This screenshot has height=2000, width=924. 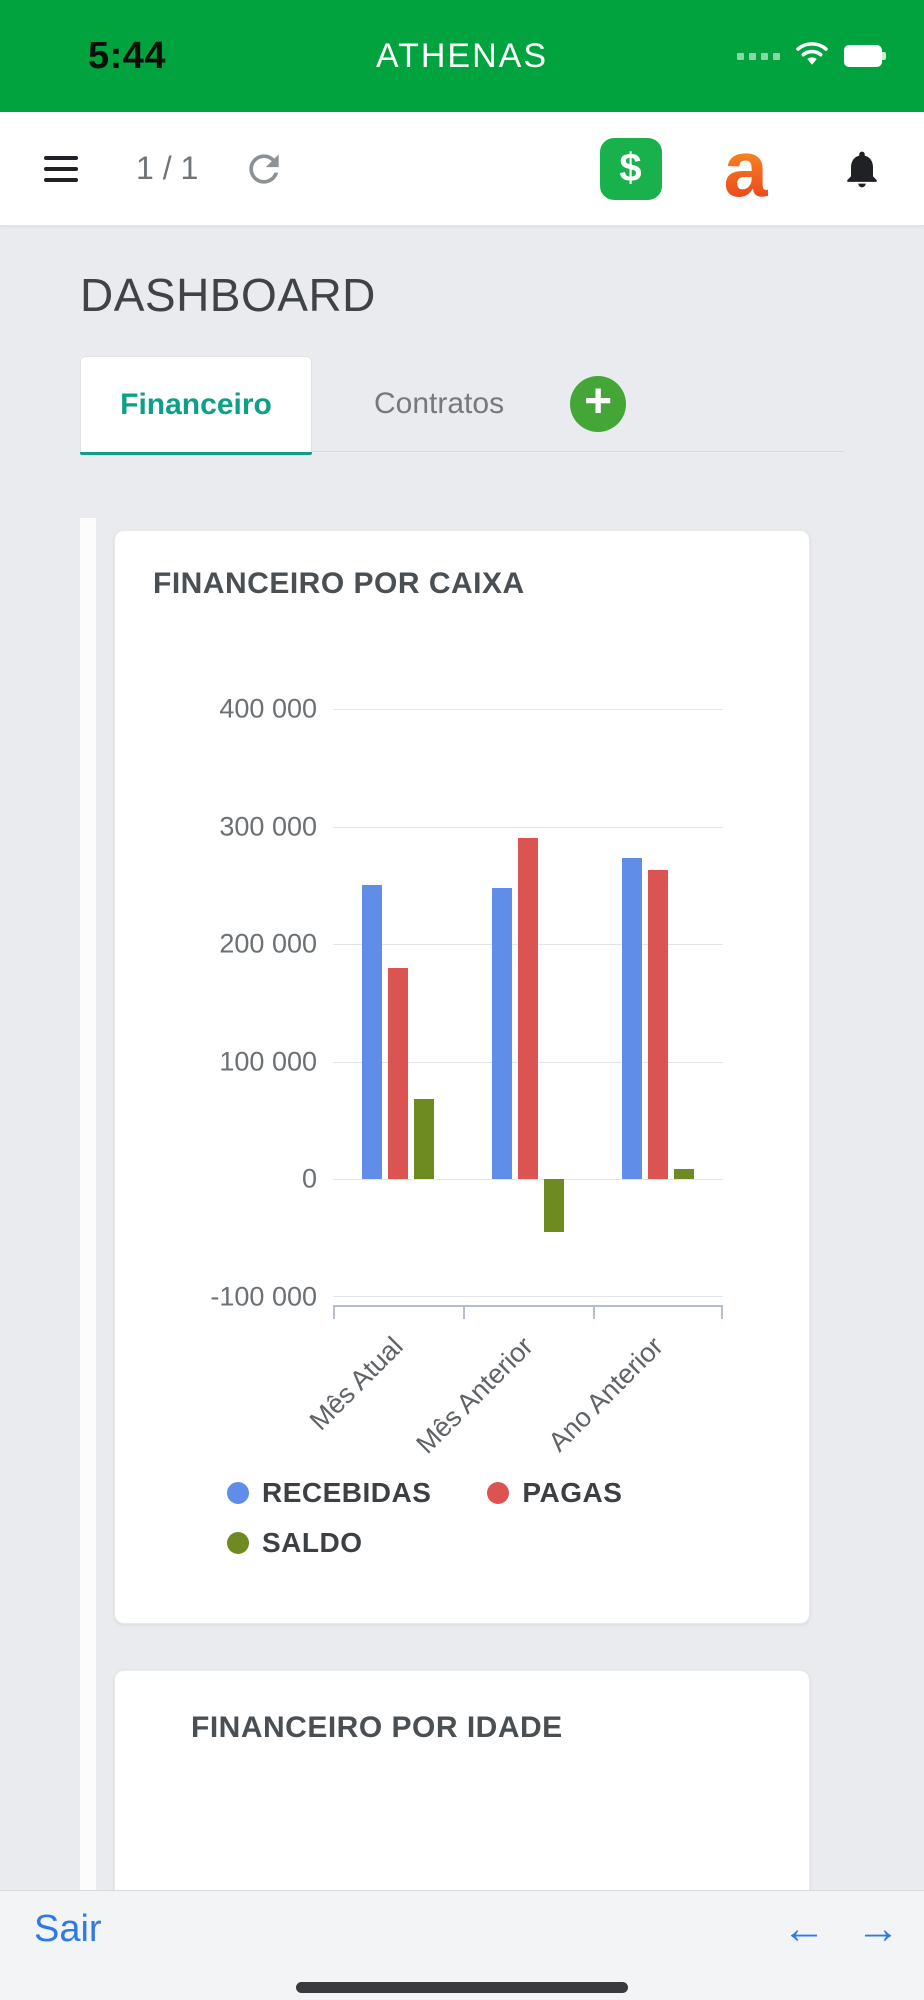 I want to click on tab-financeiro: Financeiro, so click(x=196, y=404).